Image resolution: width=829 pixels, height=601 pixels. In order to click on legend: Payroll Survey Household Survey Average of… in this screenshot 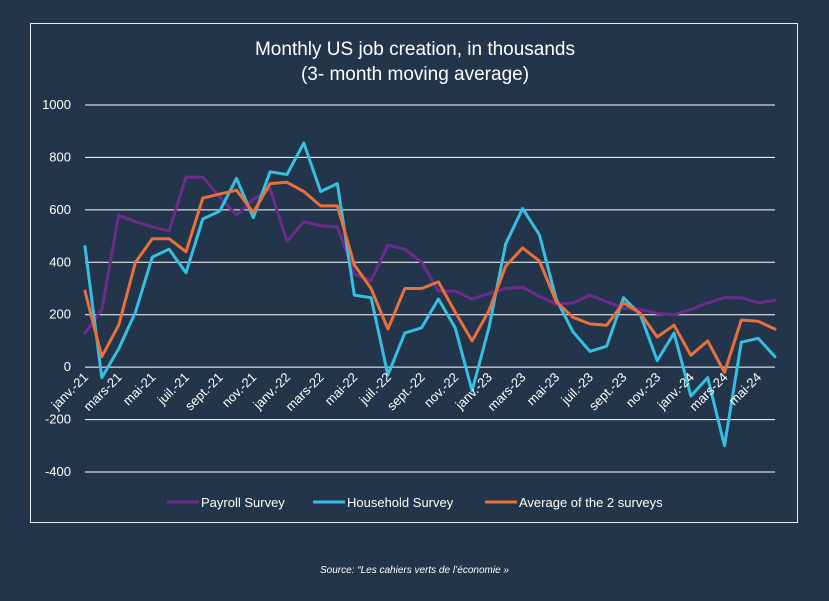, I will do `click(415, 502)`.